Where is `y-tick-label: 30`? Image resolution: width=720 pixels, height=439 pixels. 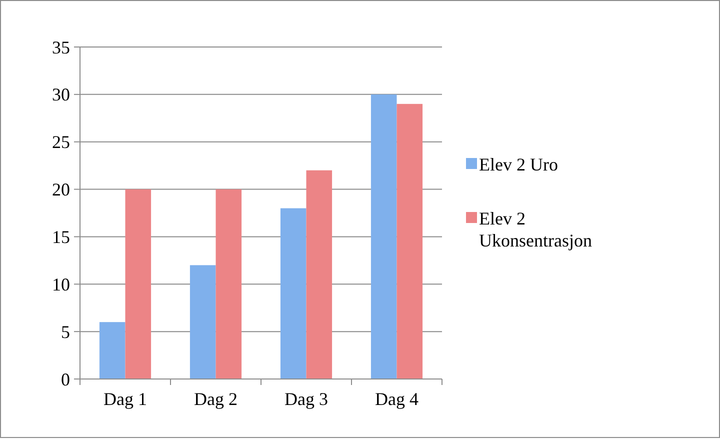 y-tick-label: 30 is located at coordinates (61, 94).